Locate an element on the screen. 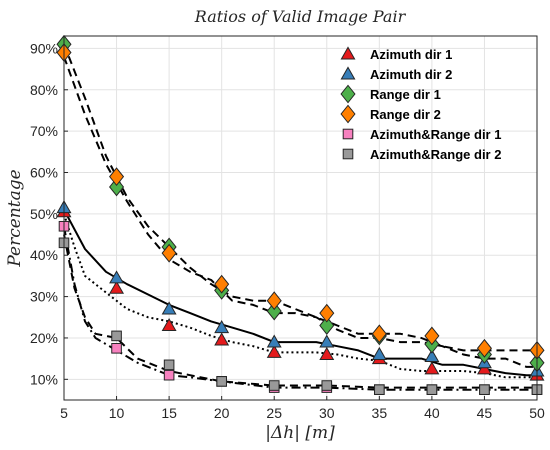 Image resolution: width=550 pixels, height=450 pixels. y-tick-label: 10% is located at coordinates (44, 379).